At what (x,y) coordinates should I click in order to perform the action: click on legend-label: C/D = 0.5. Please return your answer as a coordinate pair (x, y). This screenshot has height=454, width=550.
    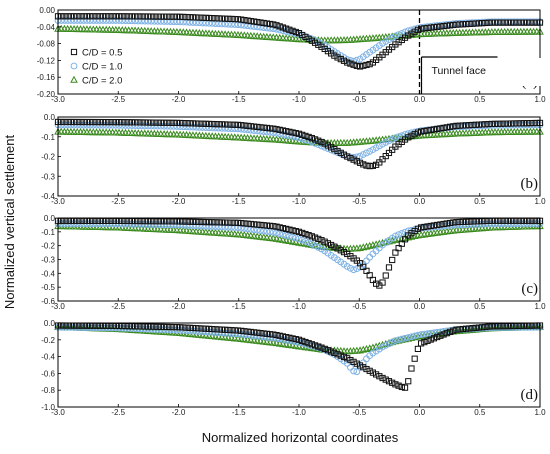
    Looking at the image, I should click on (102, 53).